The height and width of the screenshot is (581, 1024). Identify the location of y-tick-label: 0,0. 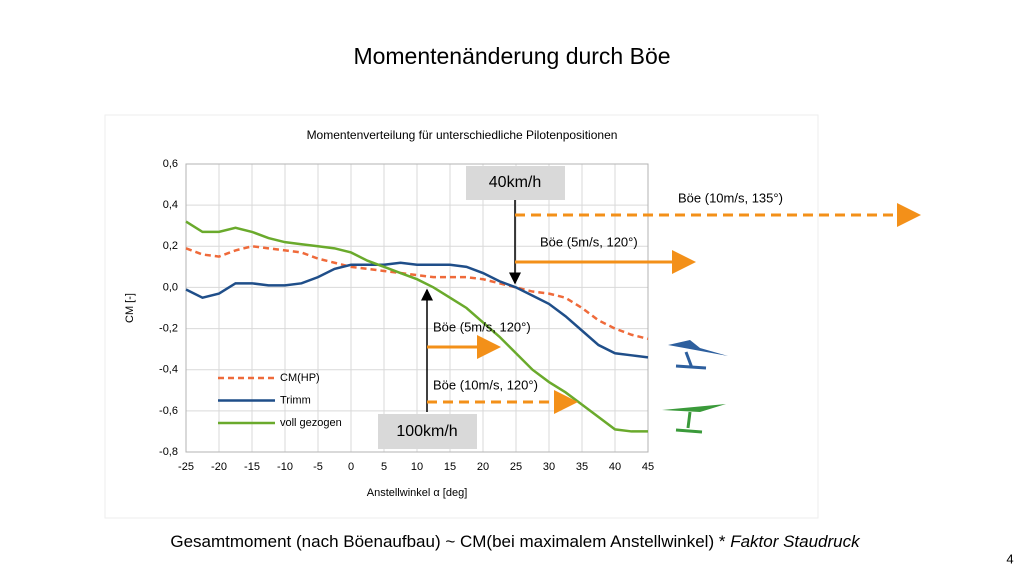
(170, 287).